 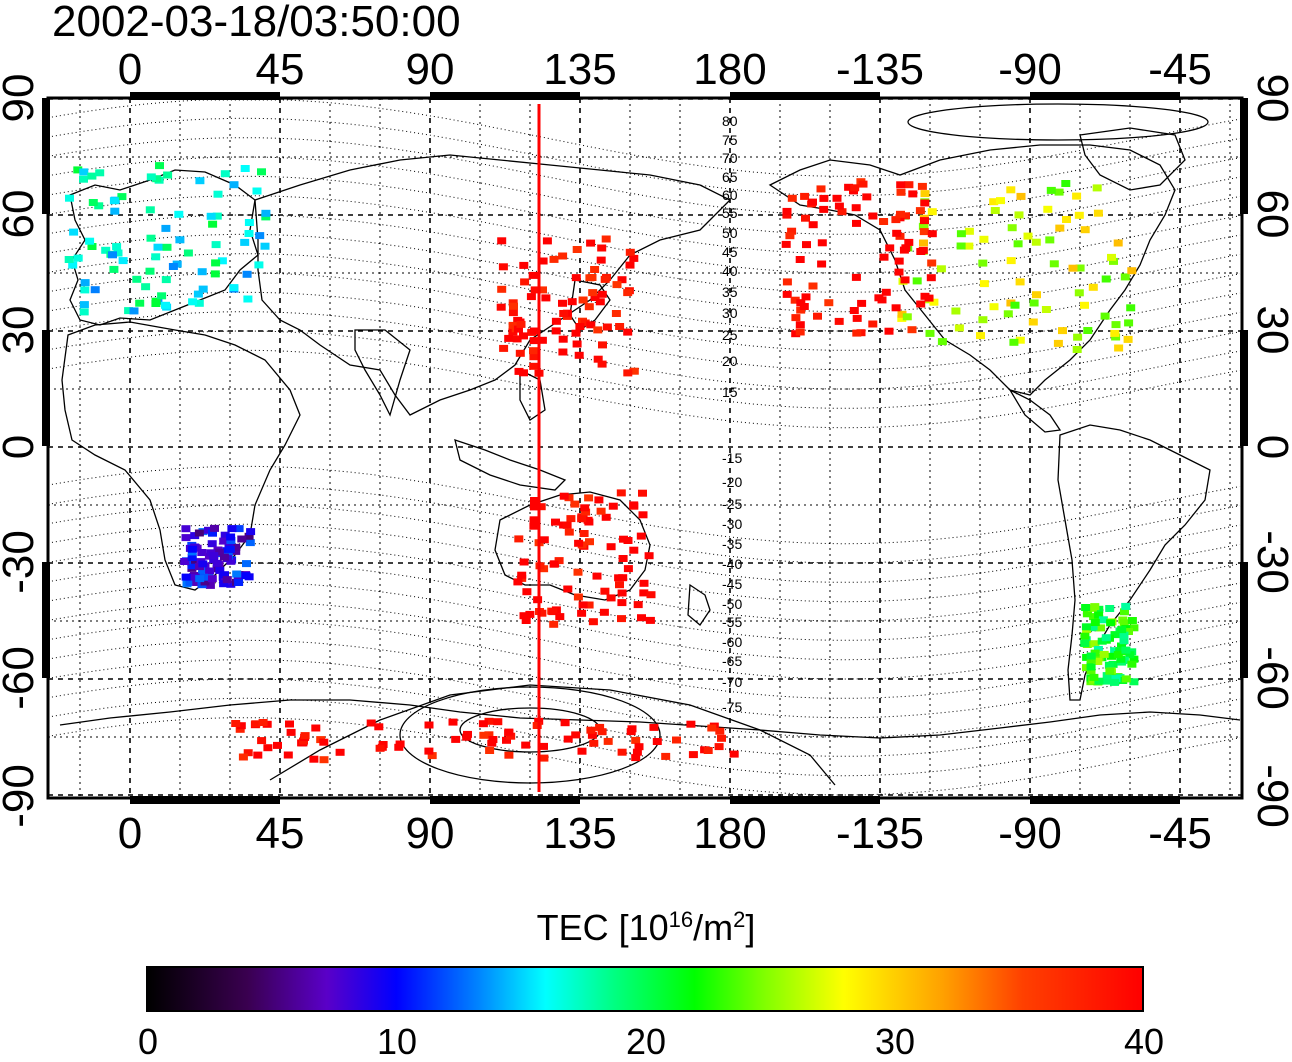 I want to click on lon-label-bottom: -135, so click(x=880, y=833).